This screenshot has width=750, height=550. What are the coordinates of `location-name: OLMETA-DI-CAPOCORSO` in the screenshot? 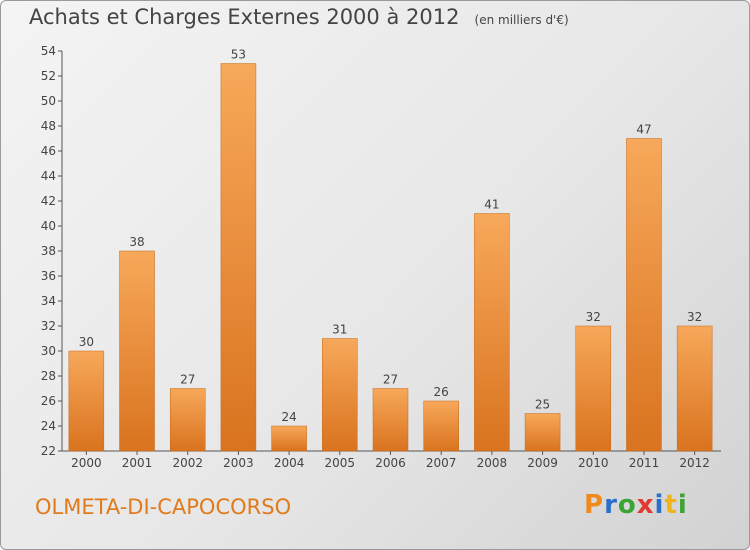 It's located at (163, 507).